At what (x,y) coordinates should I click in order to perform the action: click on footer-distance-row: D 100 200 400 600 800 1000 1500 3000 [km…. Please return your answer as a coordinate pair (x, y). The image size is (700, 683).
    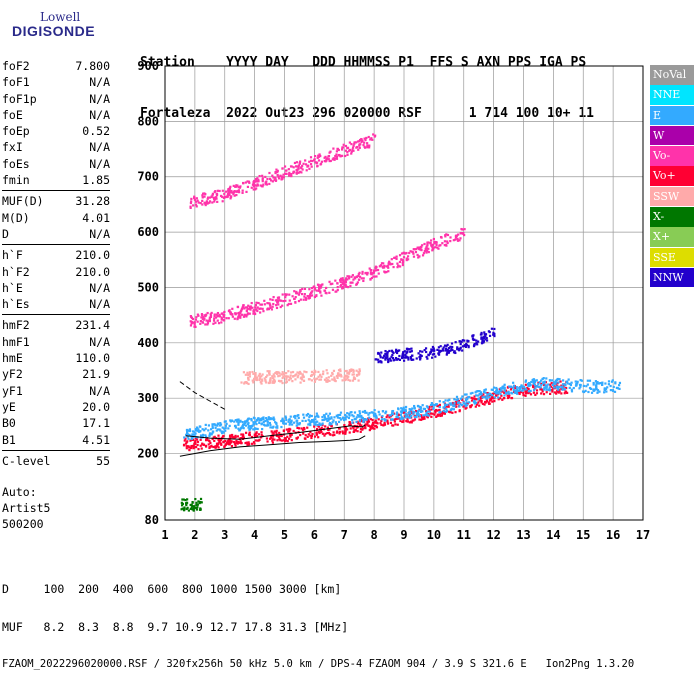
    Looking at the image, I should click on (172, 589).